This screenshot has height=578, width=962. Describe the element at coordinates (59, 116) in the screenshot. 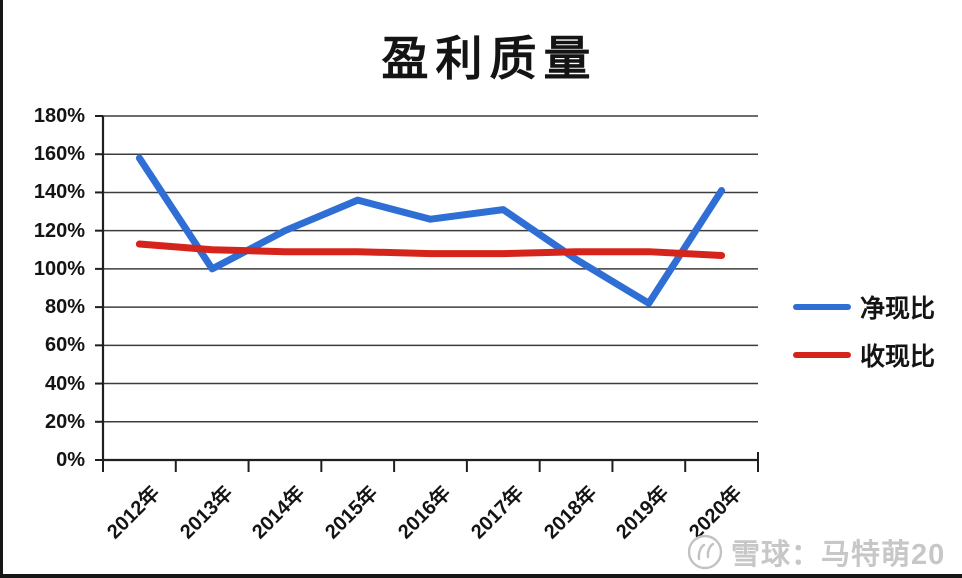

I see `y-axis-tick-label: 180%` at that location.